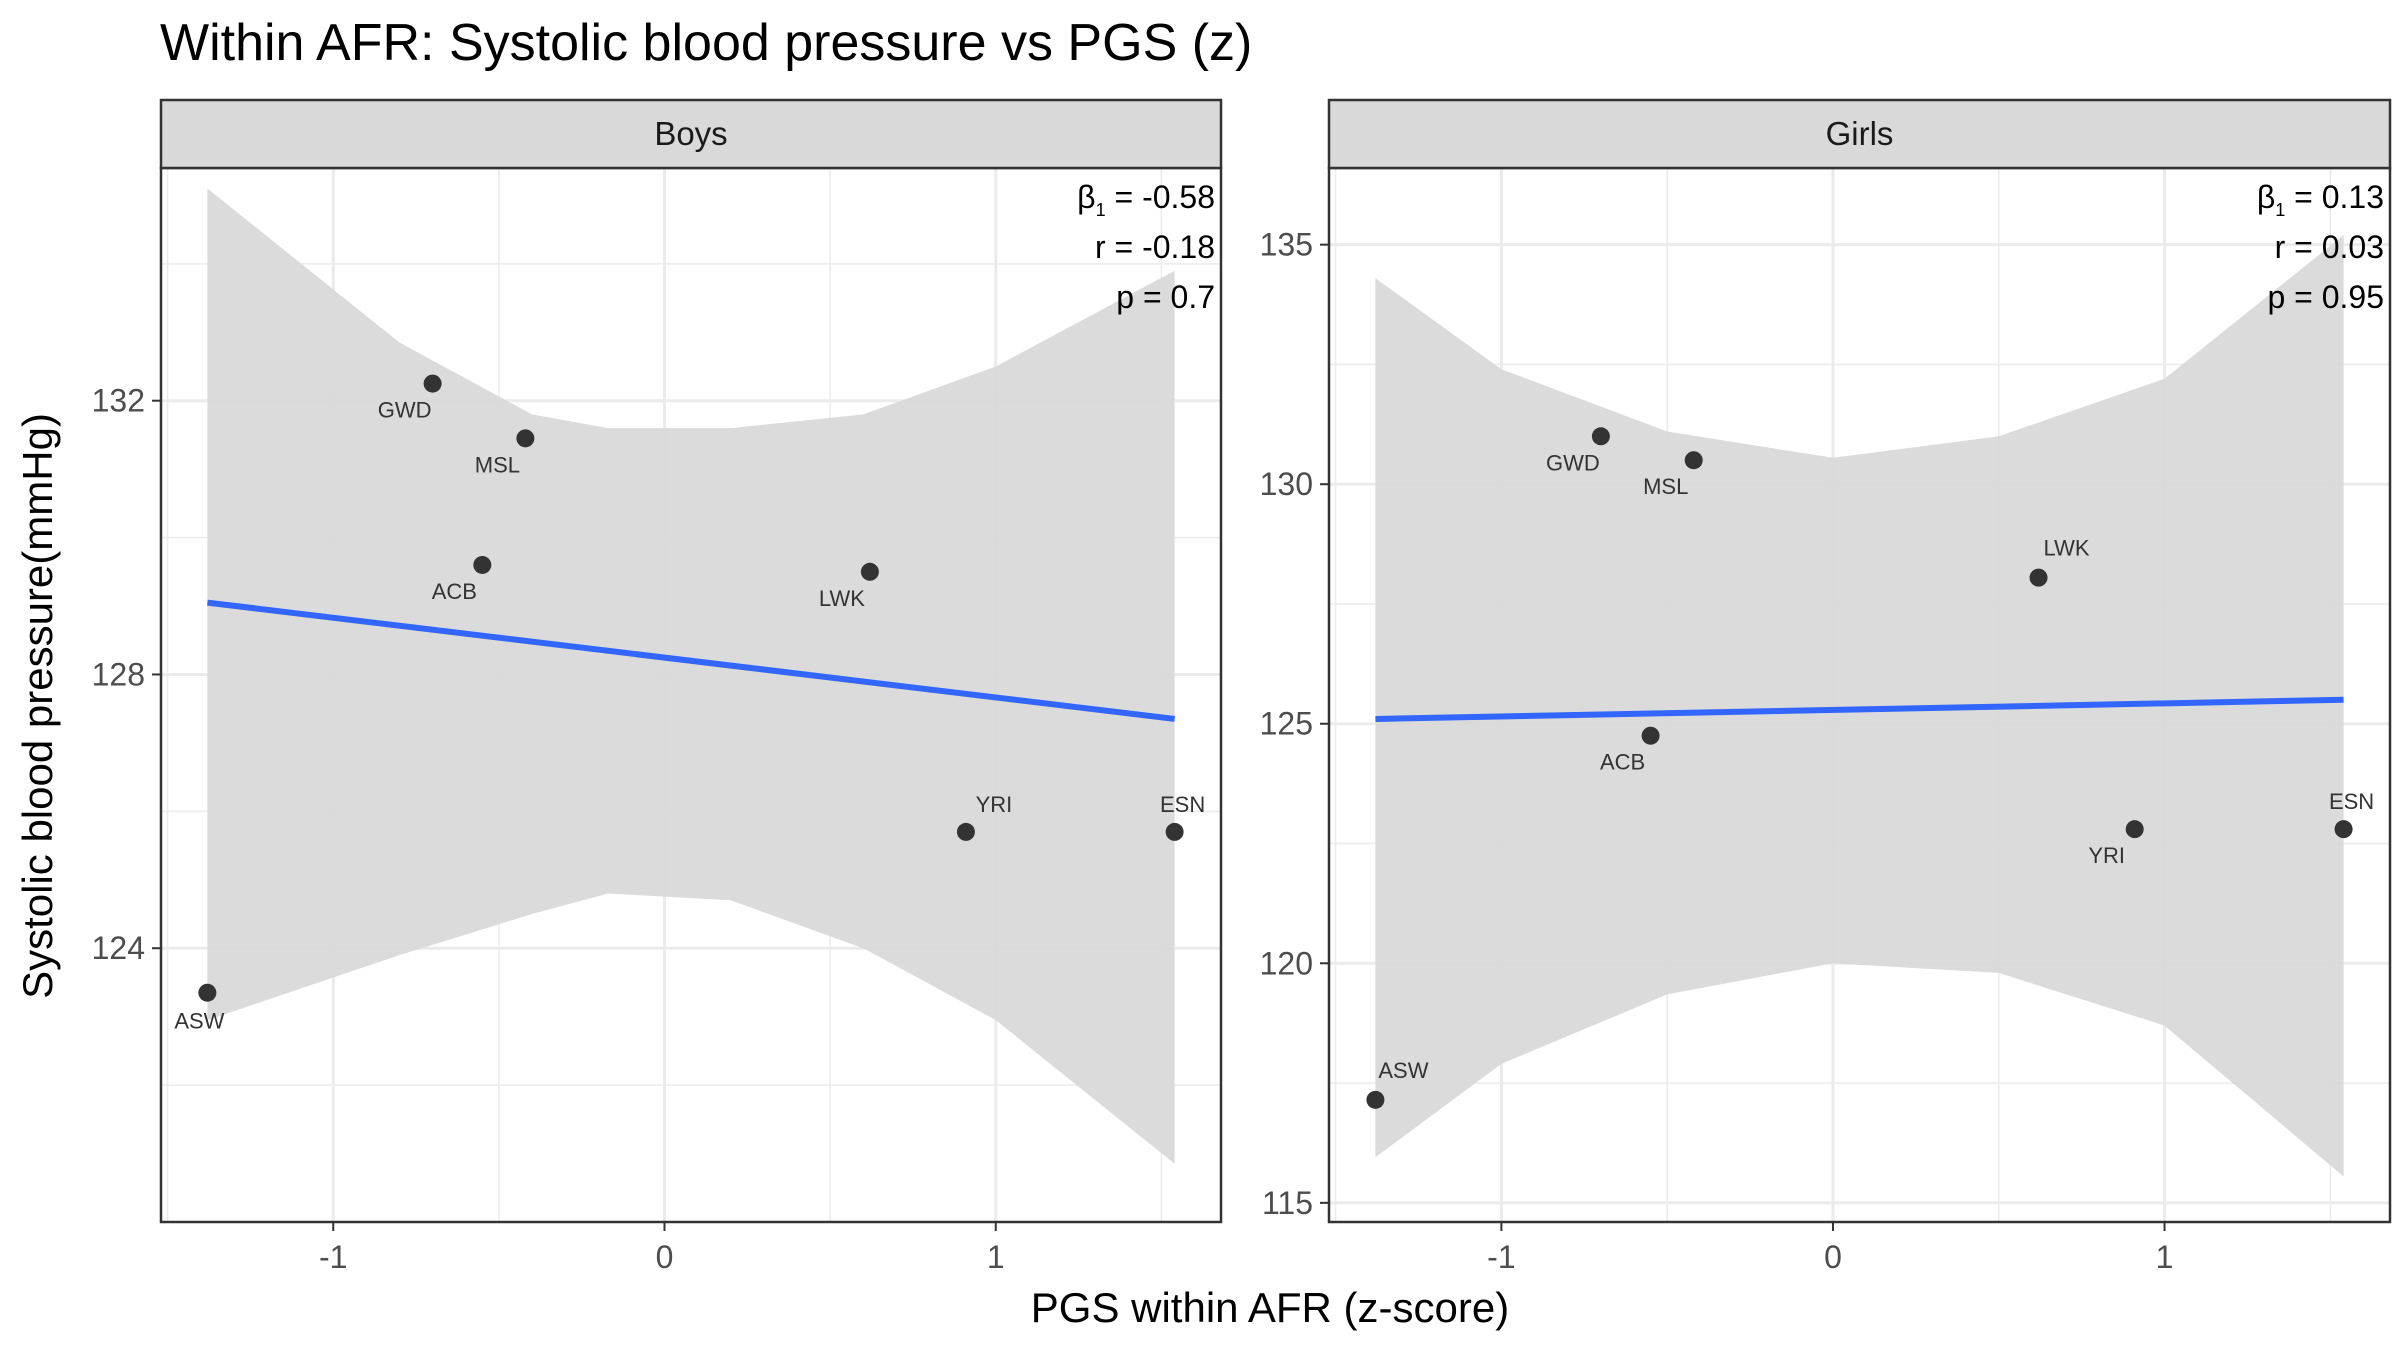 The image size is (2400, 1350). I want to click on facet-strip-label: Girls, so click(1860, 133).